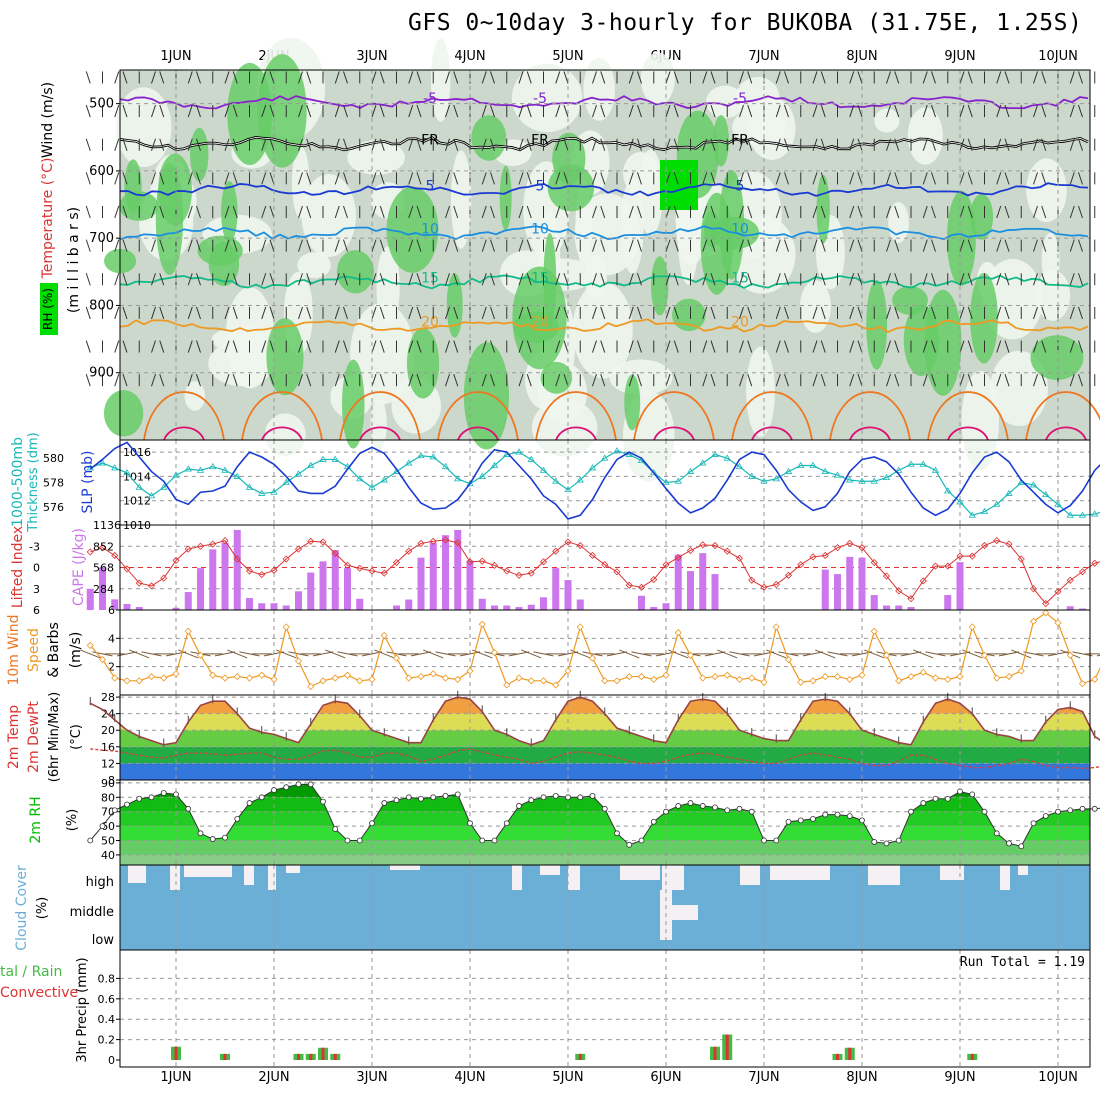 This screenshot has width=1100, height=1100. I want to click on wind-axis-label-c: & Barbs, so click(54, 650).